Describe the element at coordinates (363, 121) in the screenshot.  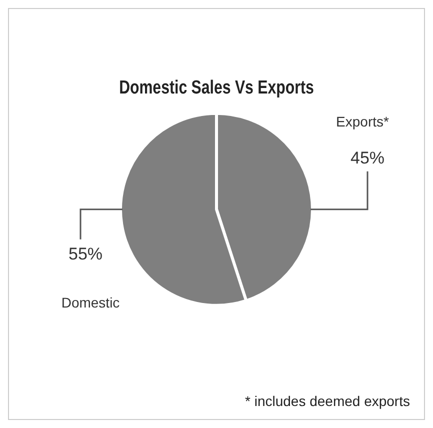
I see `slice-label: Exports*` at that location.